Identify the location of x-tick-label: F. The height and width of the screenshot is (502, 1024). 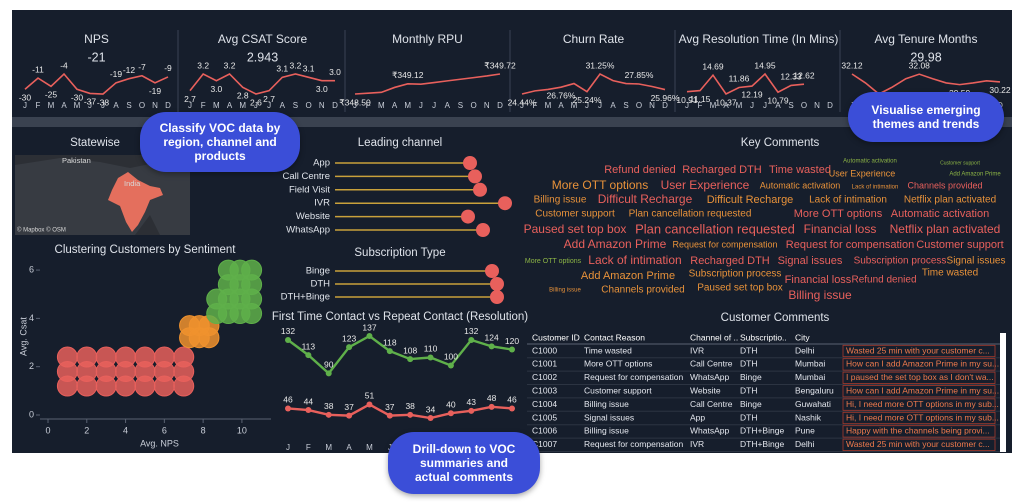
(38, 105).